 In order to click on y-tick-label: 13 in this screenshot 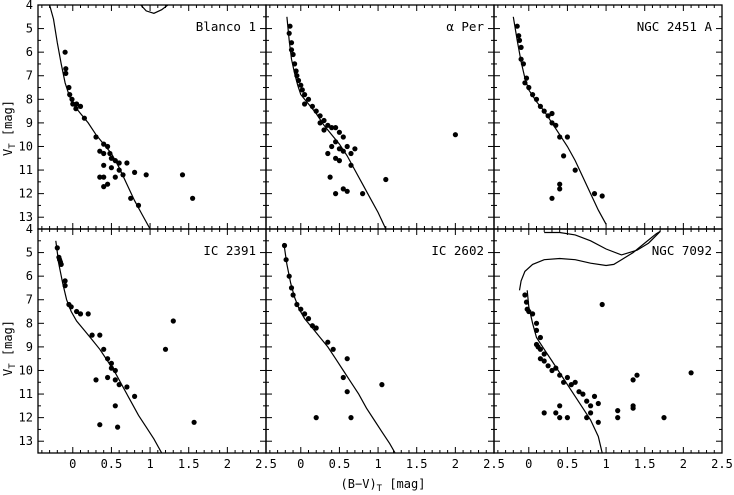, I will do `click(26, 217)`.